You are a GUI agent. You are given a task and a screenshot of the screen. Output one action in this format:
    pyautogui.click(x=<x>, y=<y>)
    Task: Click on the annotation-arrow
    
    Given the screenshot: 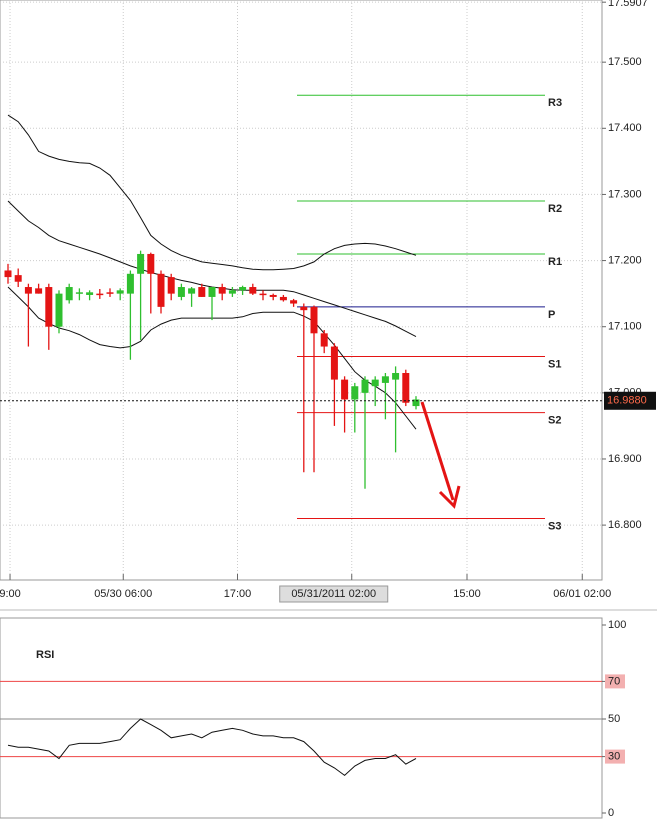 What is the action you would take?
    pyautogui.click(x=437, y=451)
    